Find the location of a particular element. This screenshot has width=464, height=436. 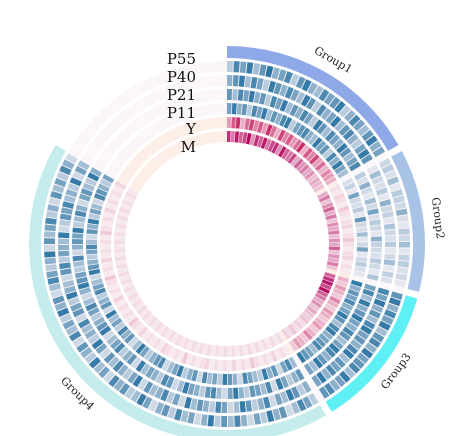

group-arc-group3 is located at coordinates (371, 353).